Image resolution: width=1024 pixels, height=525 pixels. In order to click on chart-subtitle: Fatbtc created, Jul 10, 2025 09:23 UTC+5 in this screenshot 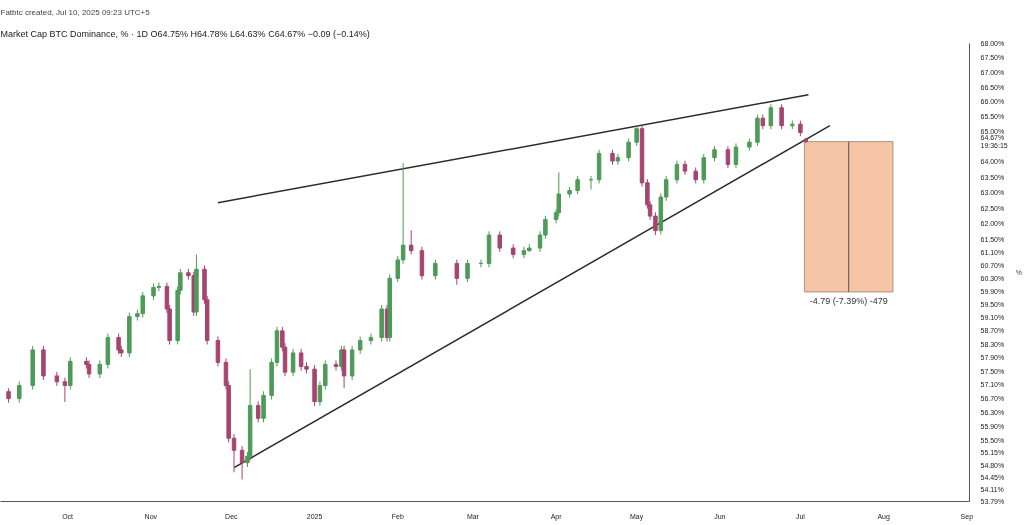, I will do `click(75, 12)`.